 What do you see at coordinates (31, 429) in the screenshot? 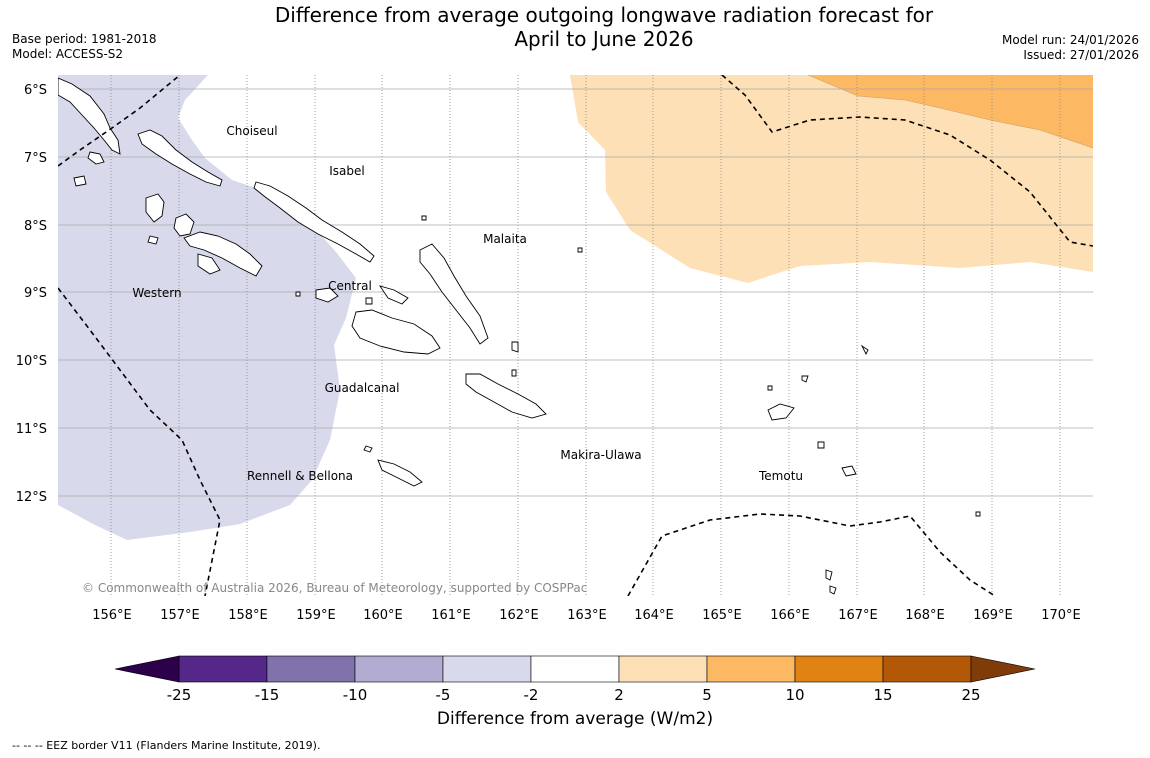
I see `lat-11s: 11°S` at bounding box center [31, 429].